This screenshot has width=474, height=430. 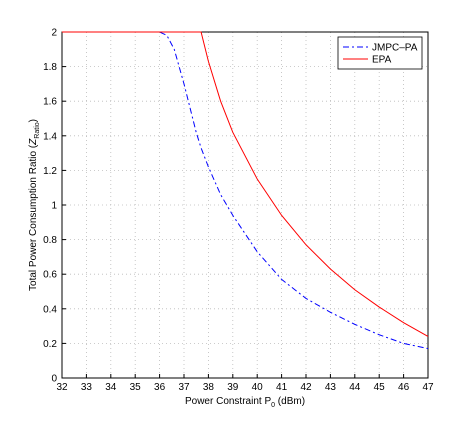 What do you see at coordinates (282, 387) in the screenshot?
I see `x-tick-label: 41` at bounding box center [282, 387].